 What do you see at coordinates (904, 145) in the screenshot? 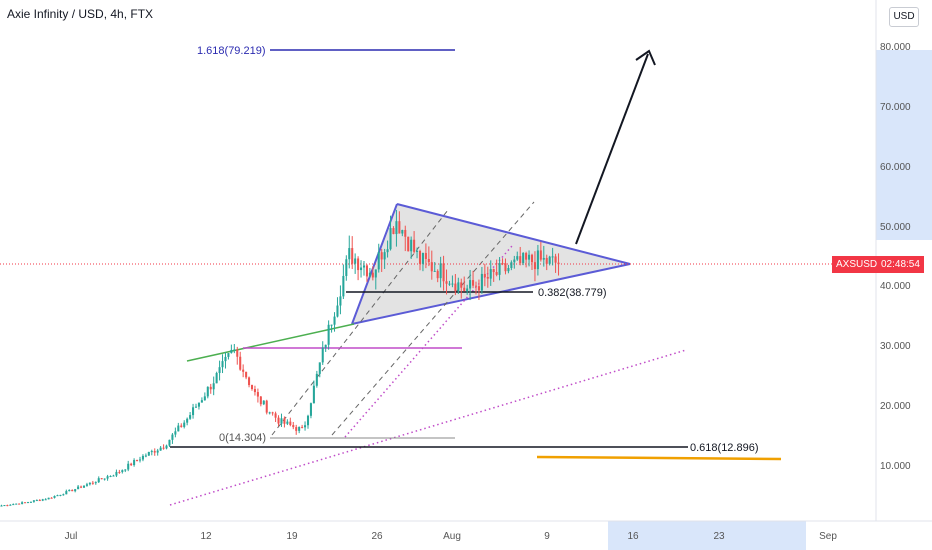
I see `price-axis-highlight` at bounding box center [904, 145].